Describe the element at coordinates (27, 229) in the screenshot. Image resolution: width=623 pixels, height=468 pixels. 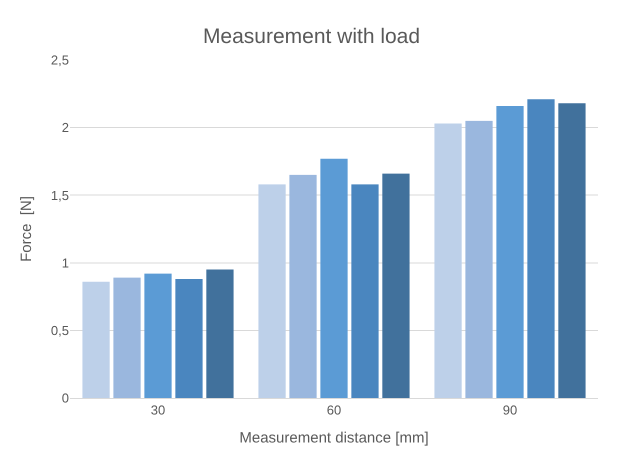
I see `y-axis-title: Force [N]` at that location.